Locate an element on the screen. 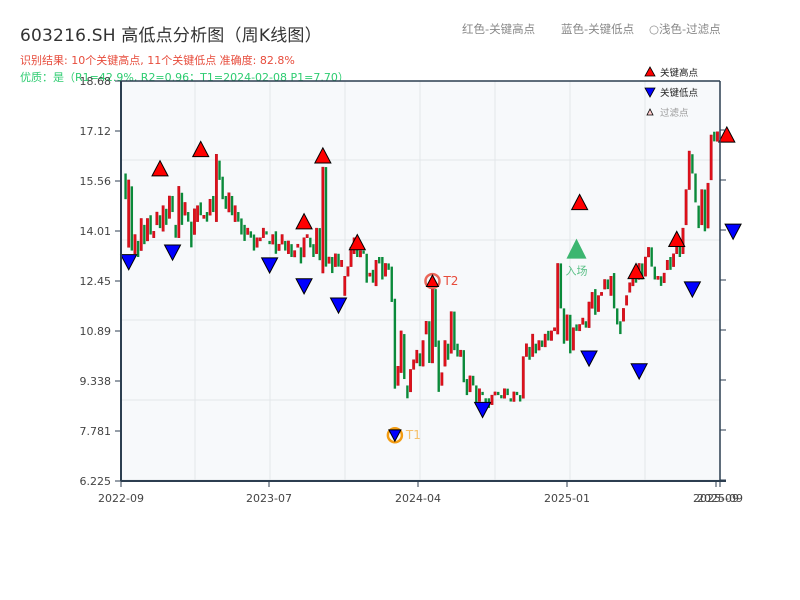  x-tick-label: 2025-09 is located at coordinates (716, 498).